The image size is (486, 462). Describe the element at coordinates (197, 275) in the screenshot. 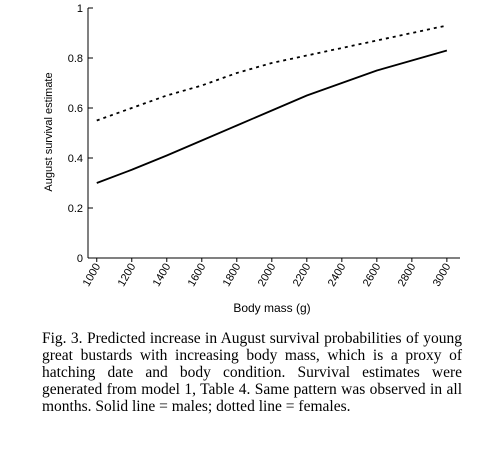

I see `x-tick-label: 1600` at that location.